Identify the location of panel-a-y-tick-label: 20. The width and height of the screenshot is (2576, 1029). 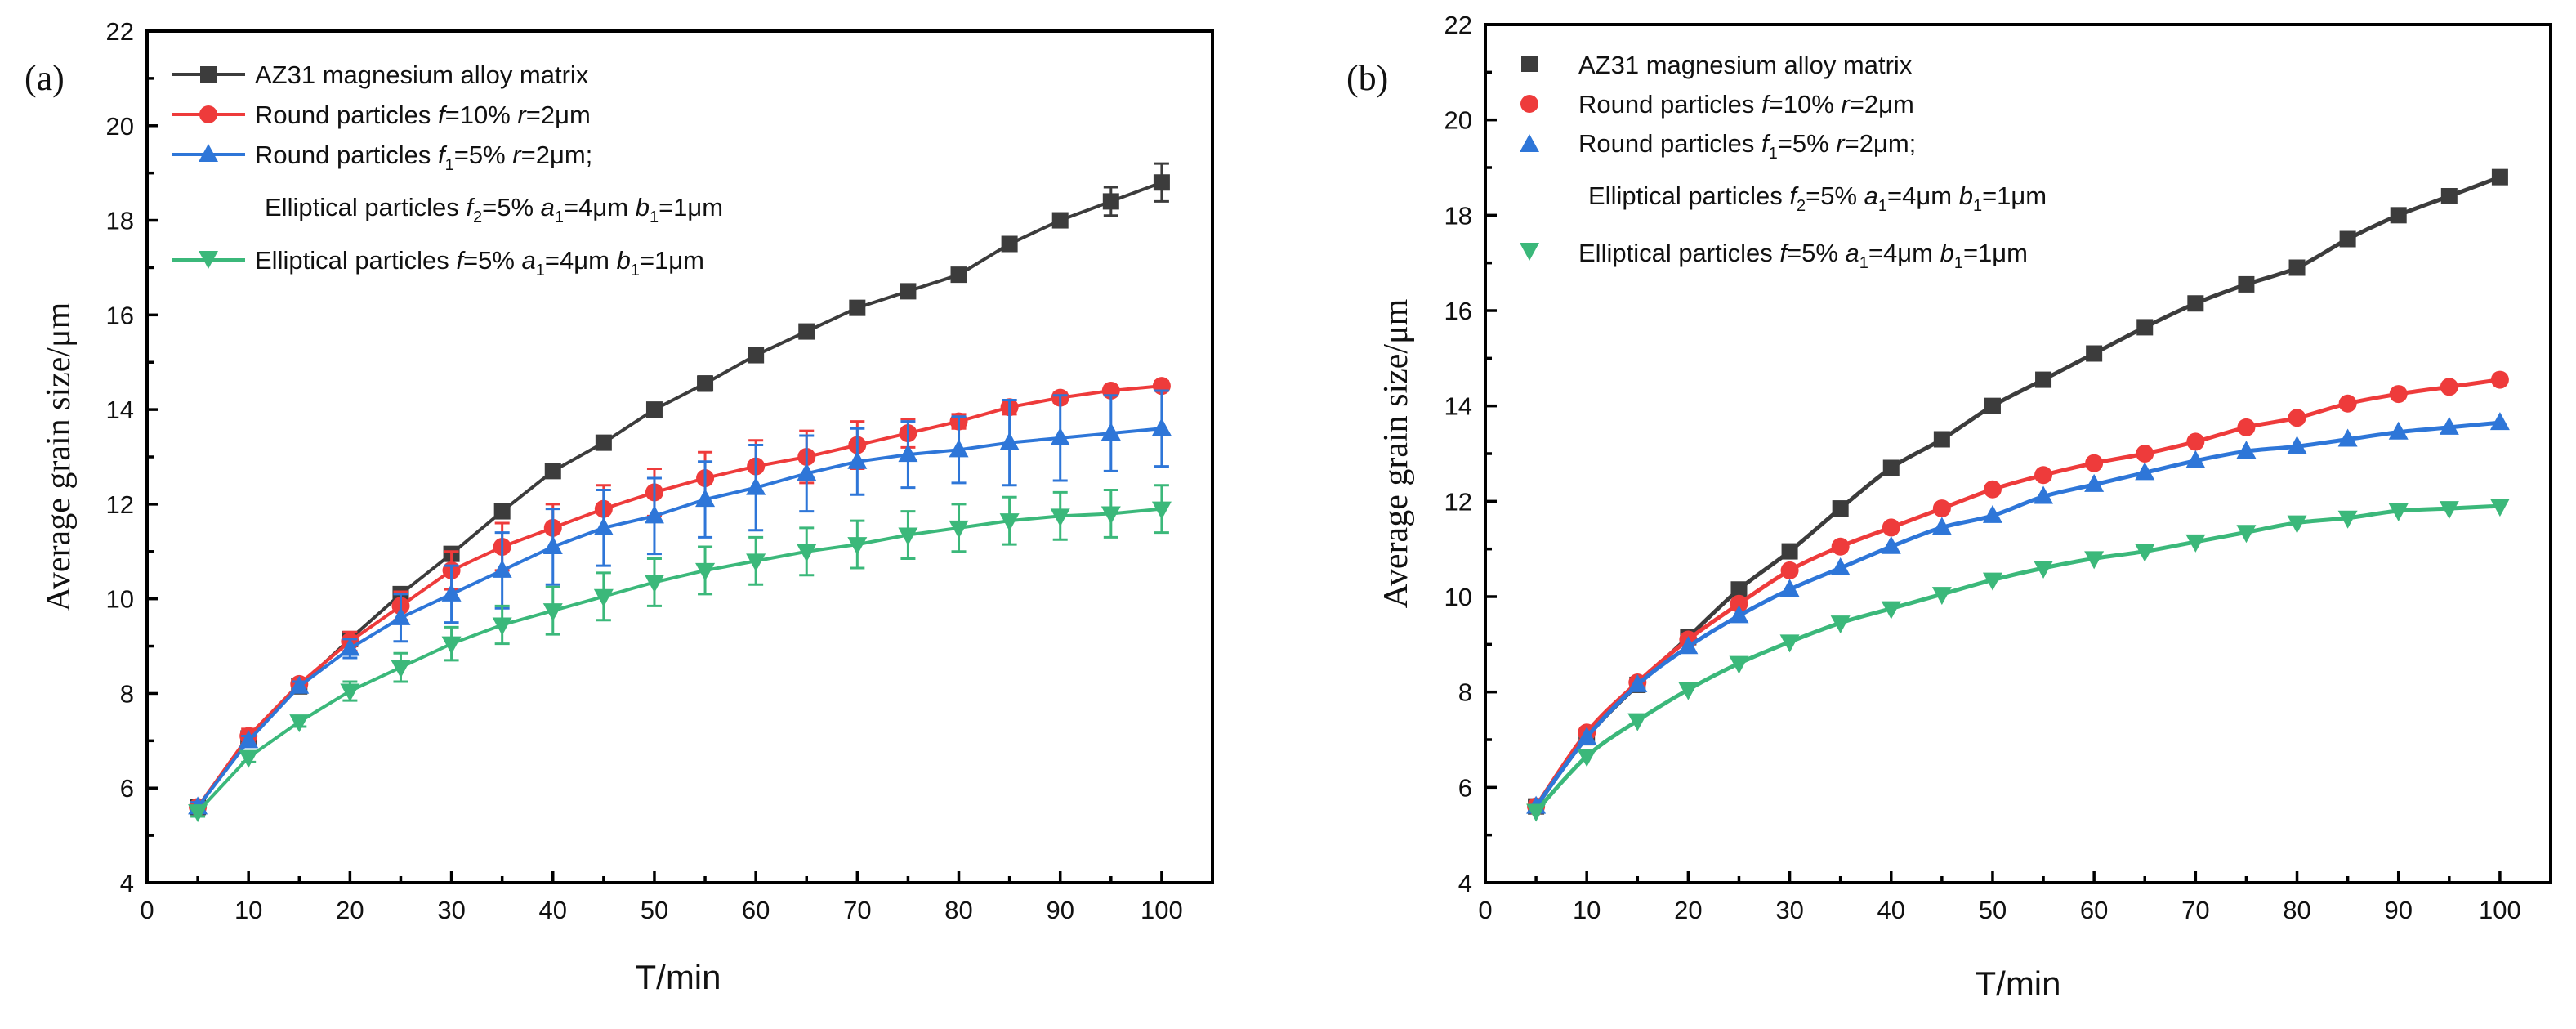
(120, 126).